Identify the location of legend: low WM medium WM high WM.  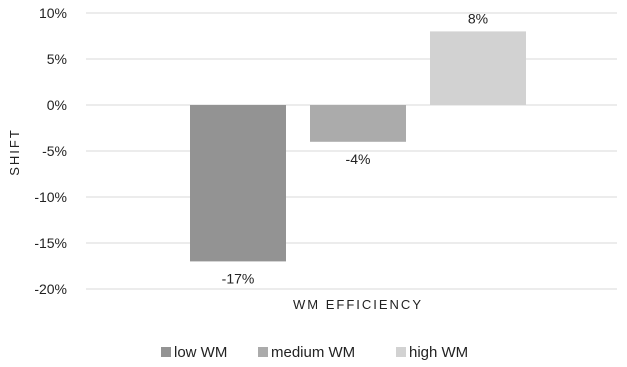
(314, 352).